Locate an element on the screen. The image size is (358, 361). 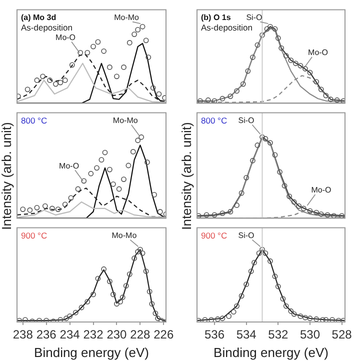
x-tick-label: 536 is located at coordinates (214, 335).